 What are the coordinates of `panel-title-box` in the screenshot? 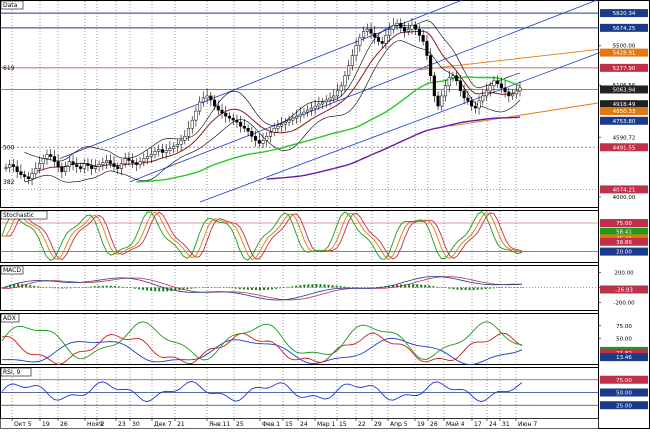 It's located at (16, 372).